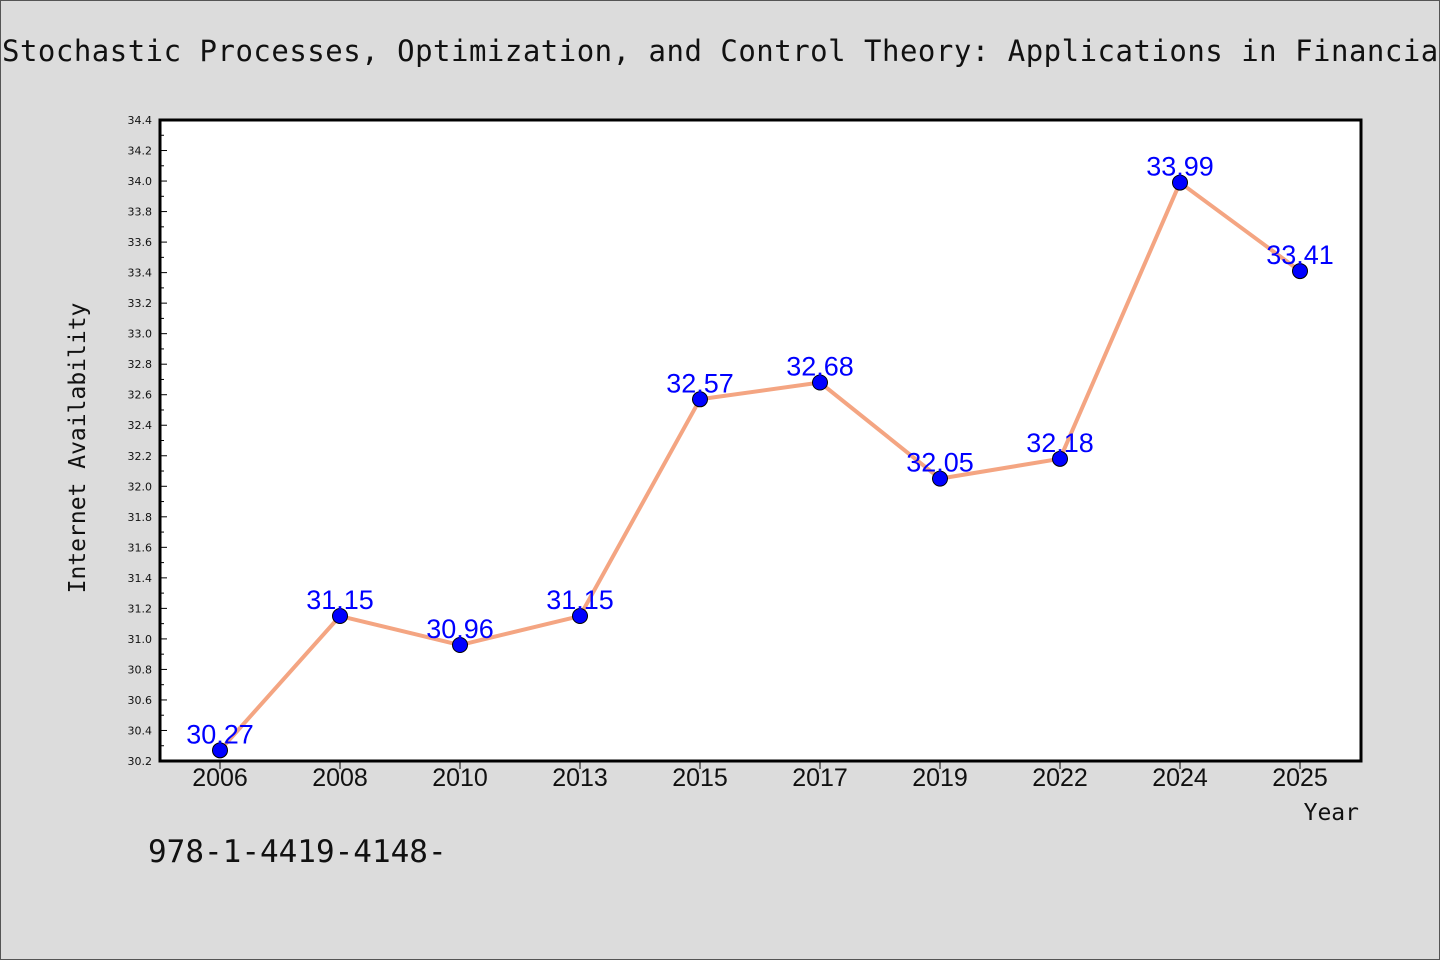 This screenshot has height=960, width=1440. Describe the element at coordinates (140, 700) in the screenshot. I see `y-tick-label: 30.6` at that location.